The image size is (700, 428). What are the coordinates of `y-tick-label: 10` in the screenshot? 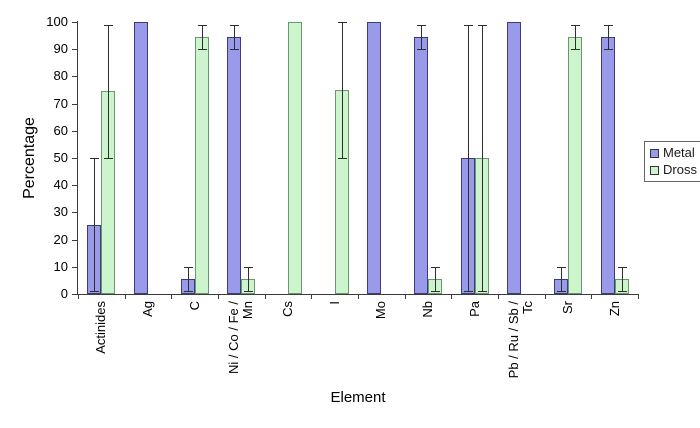 It's located at (60, 266).